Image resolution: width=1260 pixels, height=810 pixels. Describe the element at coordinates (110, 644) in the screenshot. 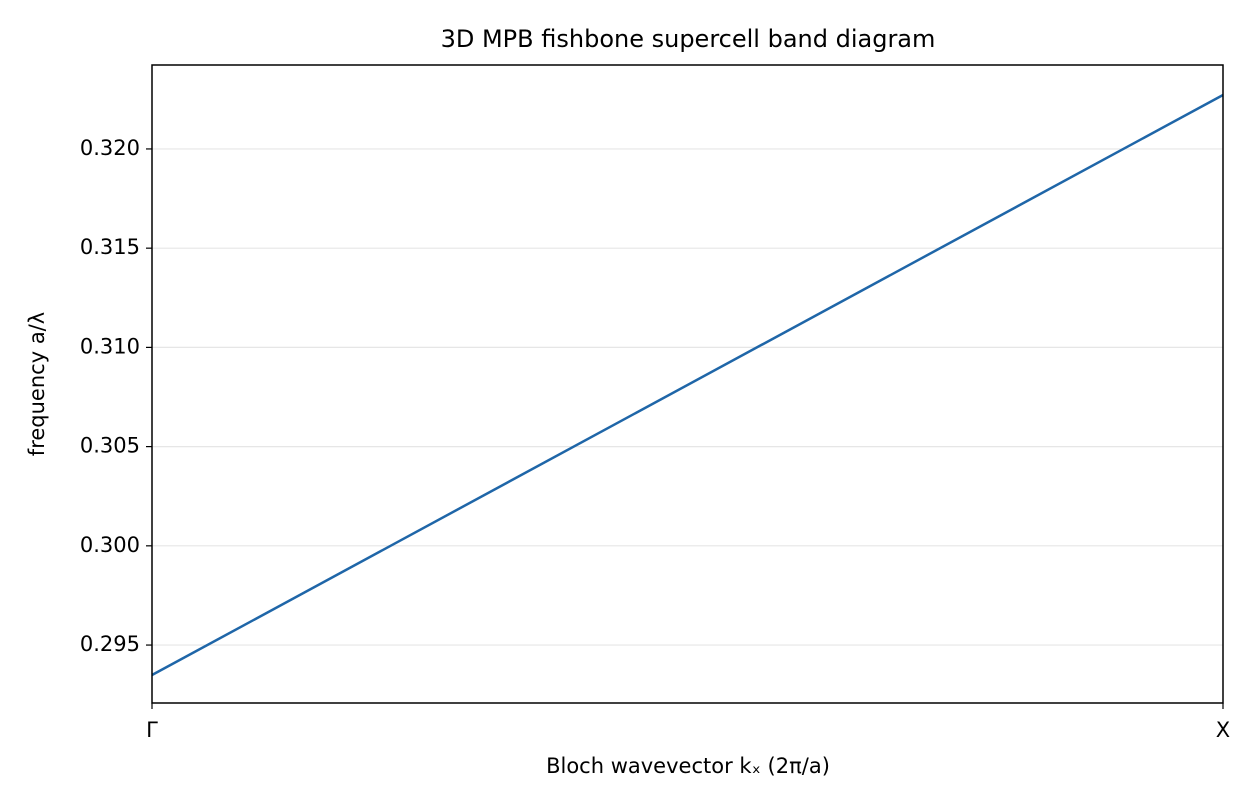

I see `y-tick-label: 0.295` at that location.